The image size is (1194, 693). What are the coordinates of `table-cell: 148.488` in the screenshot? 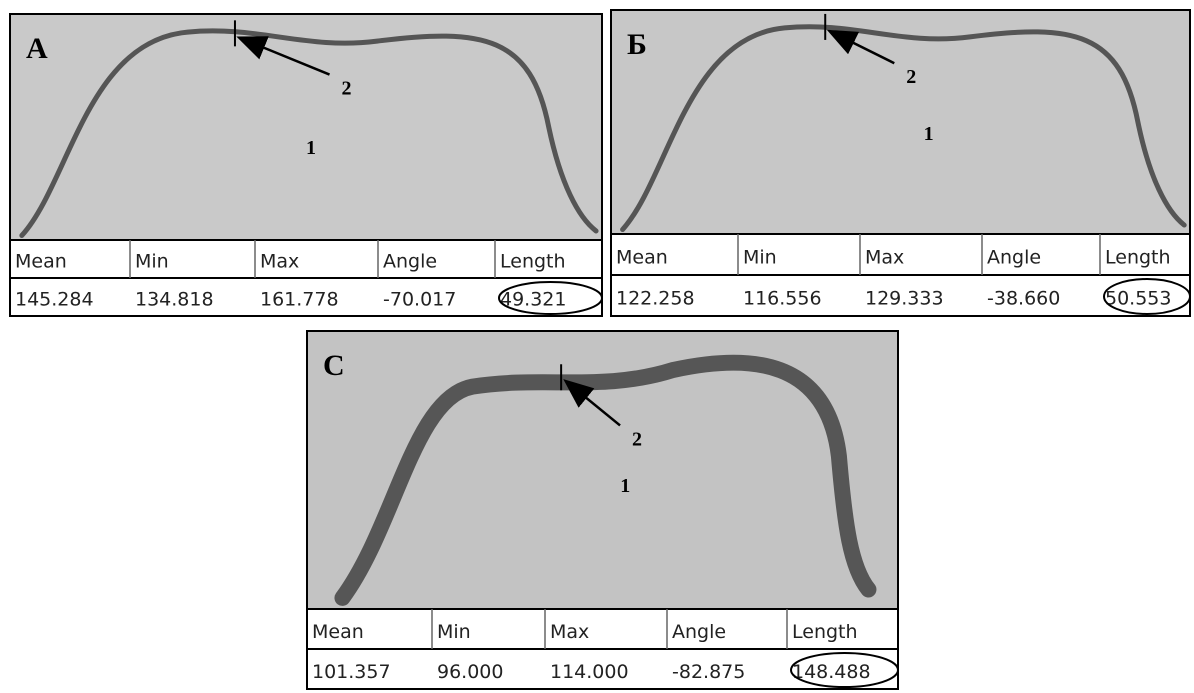 It's located at (831, 672).